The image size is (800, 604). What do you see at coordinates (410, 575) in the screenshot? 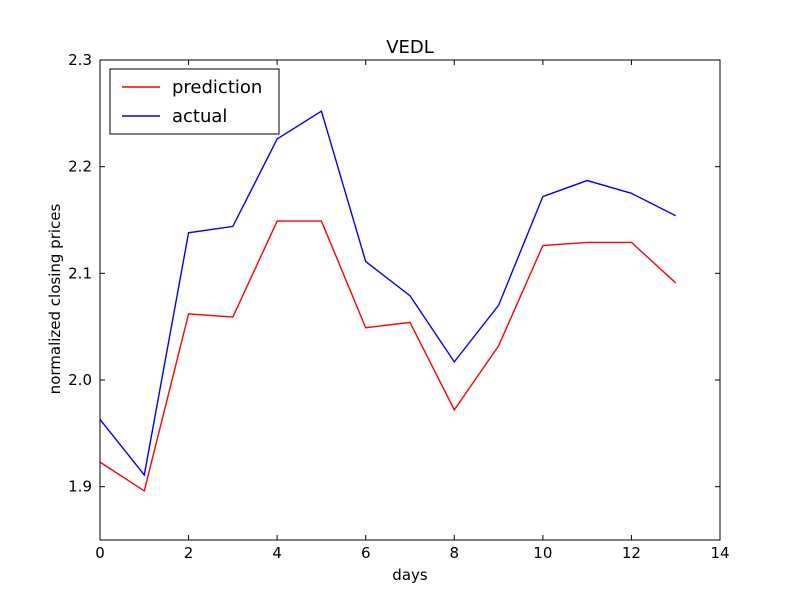
I see `x-axis-label: days` at bounding box center [410, 575].